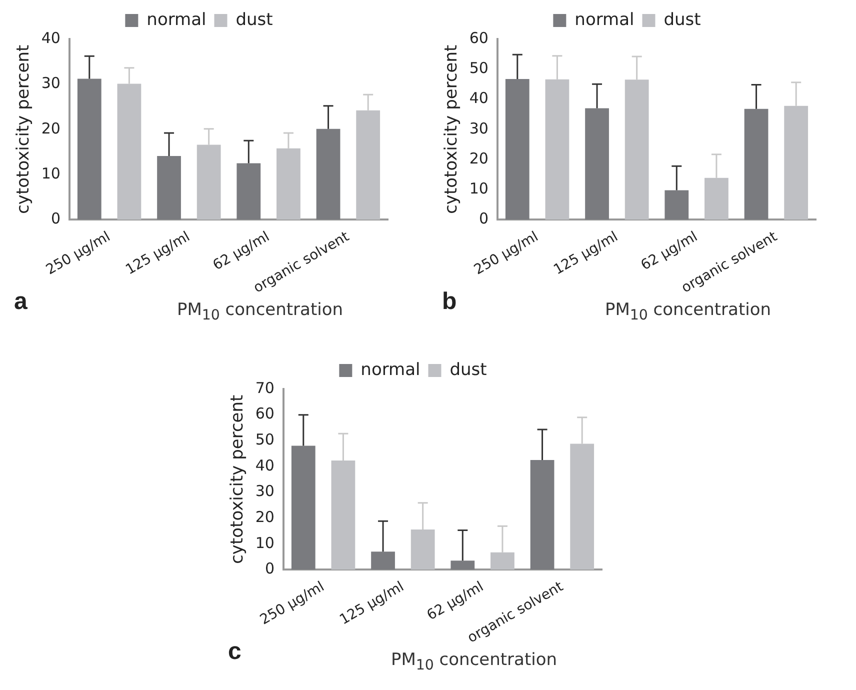 The image size is (856, 690). What do you see at coordinates (235, 652) in the screenshot?
I see `text: c` at bounding box center [235, 652].